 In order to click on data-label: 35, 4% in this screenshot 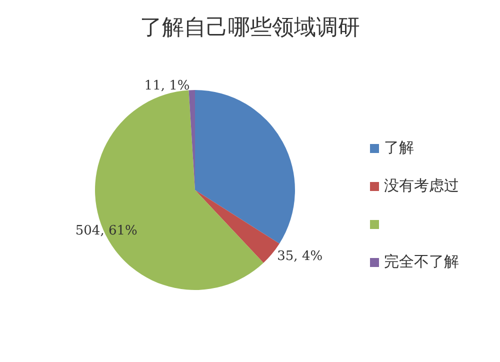, I will do `click(300, 256)`.